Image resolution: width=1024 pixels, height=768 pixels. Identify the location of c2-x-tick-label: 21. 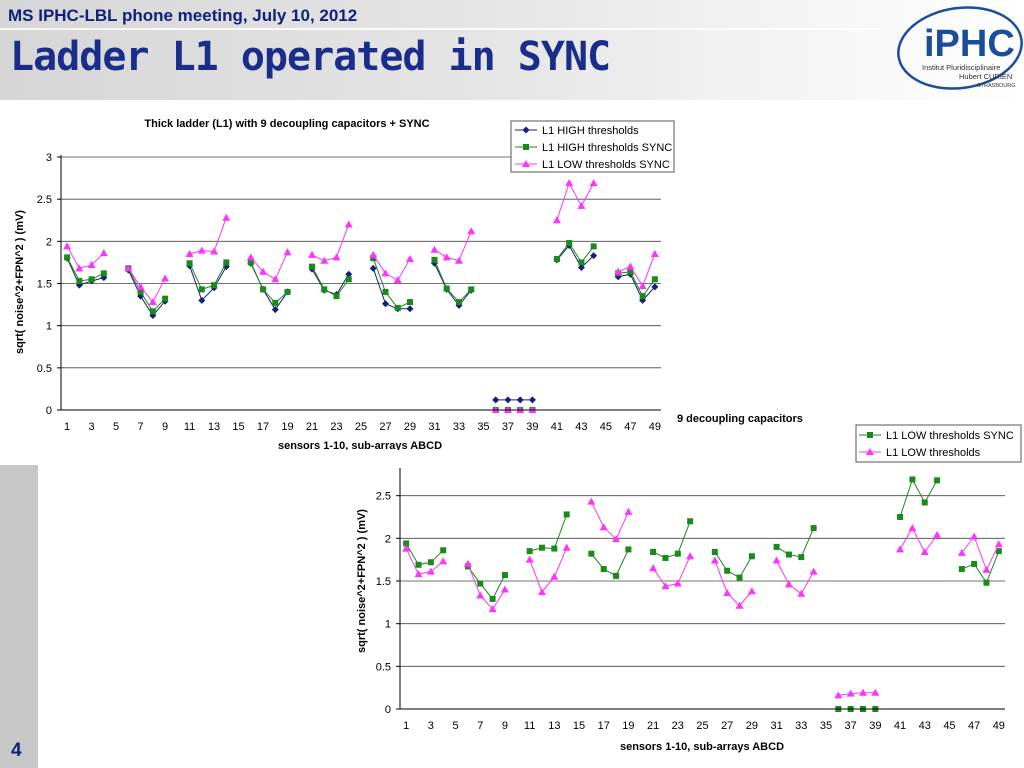
(653, 726).